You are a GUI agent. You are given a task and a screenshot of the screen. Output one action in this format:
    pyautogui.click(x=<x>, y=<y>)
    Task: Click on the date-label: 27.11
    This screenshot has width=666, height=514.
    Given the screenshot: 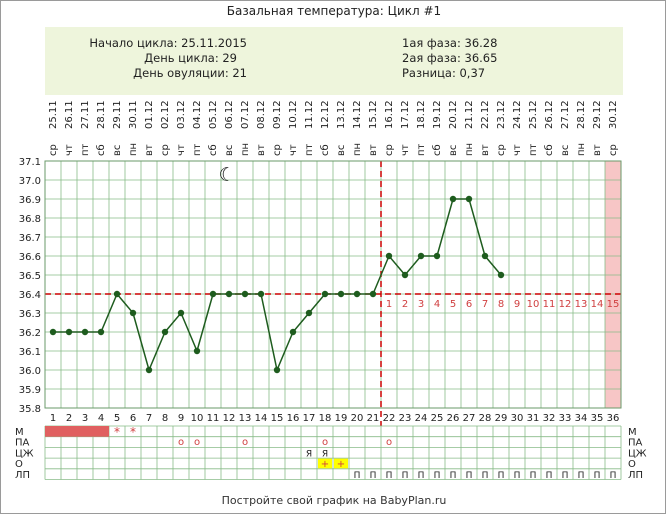 What is the action you would take?
    pyautogui.click(x=85, y=114)
    